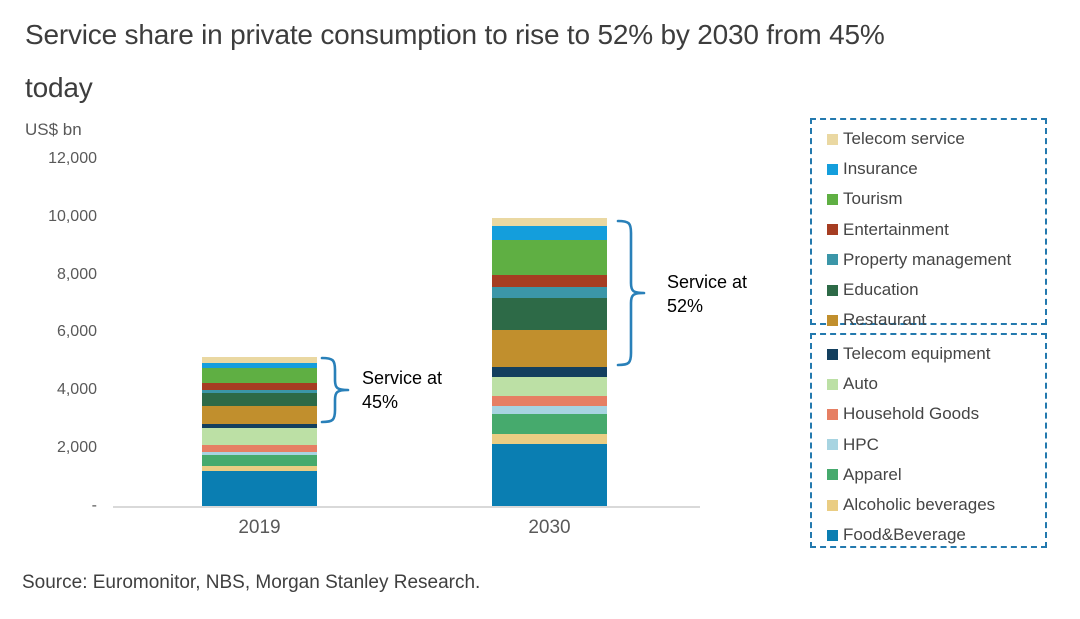  Describe the element at coordinates (402, 390) in the screenshot. I see `service-share-annotation-2019: Service at 45%` at that location.